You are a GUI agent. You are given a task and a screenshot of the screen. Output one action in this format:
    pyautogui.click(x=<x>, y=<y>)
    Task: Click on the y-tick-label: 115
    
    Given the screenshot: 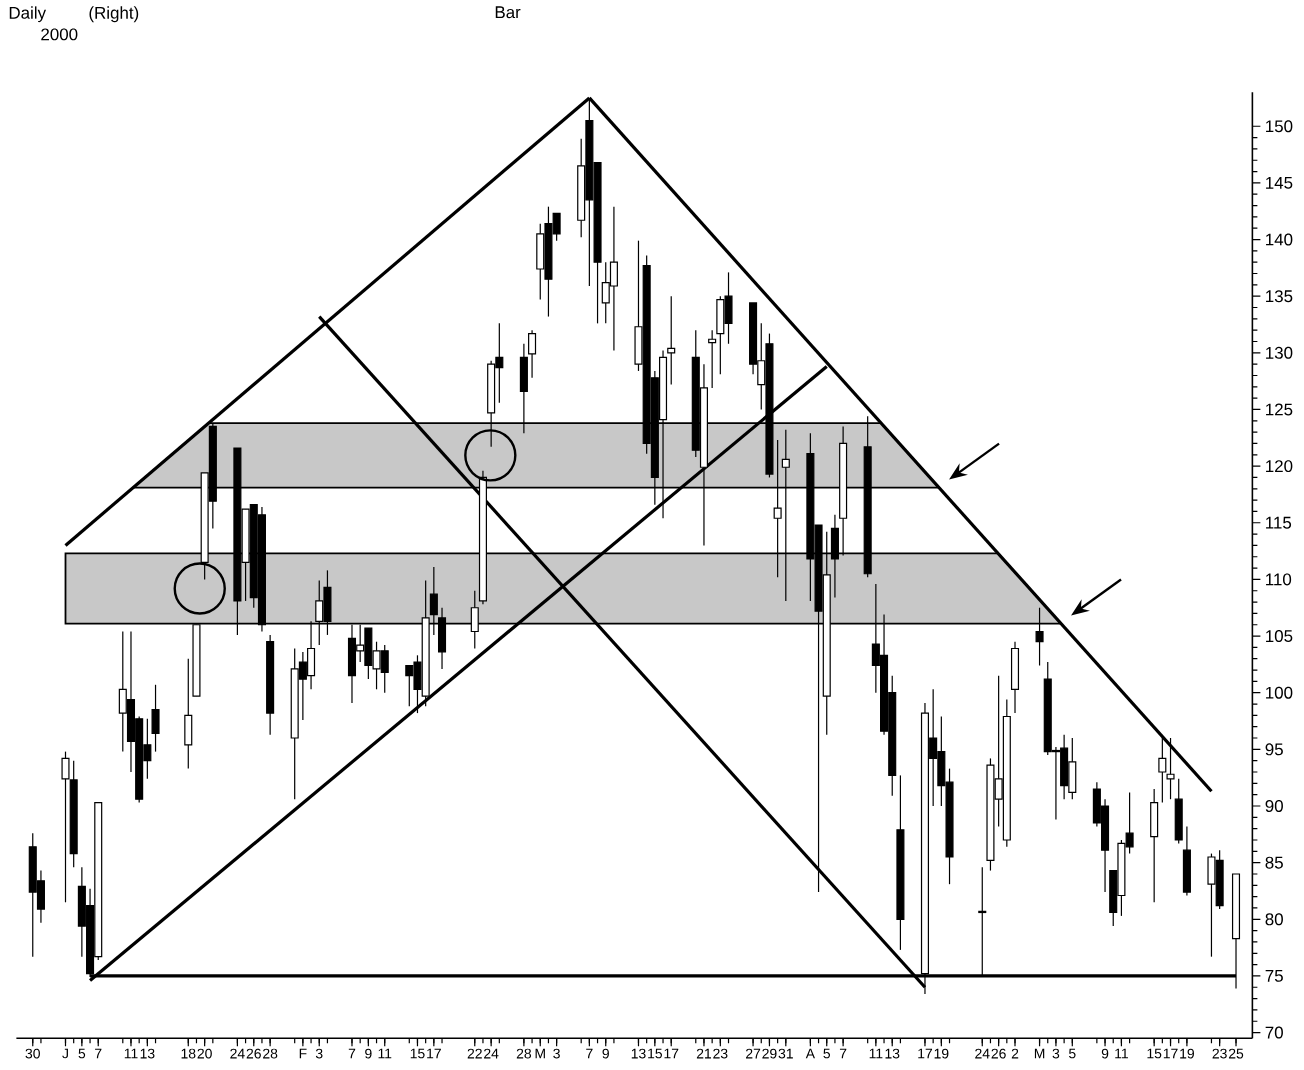 What is the action you would take?
    pyautogui.click(x=1279, y=522)
    